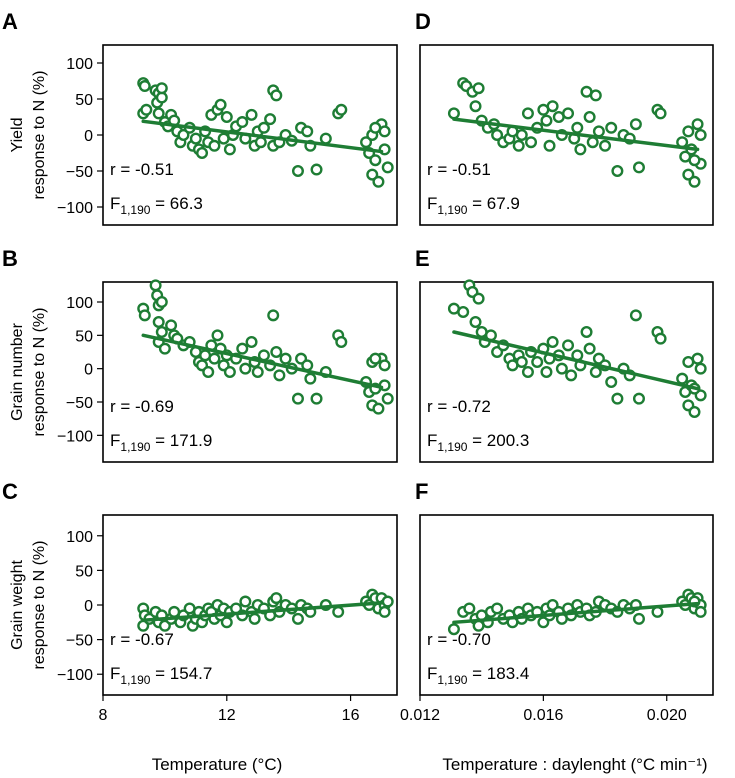  I want to click on y-axis-title-c: Grain weight, so click(17, 605).